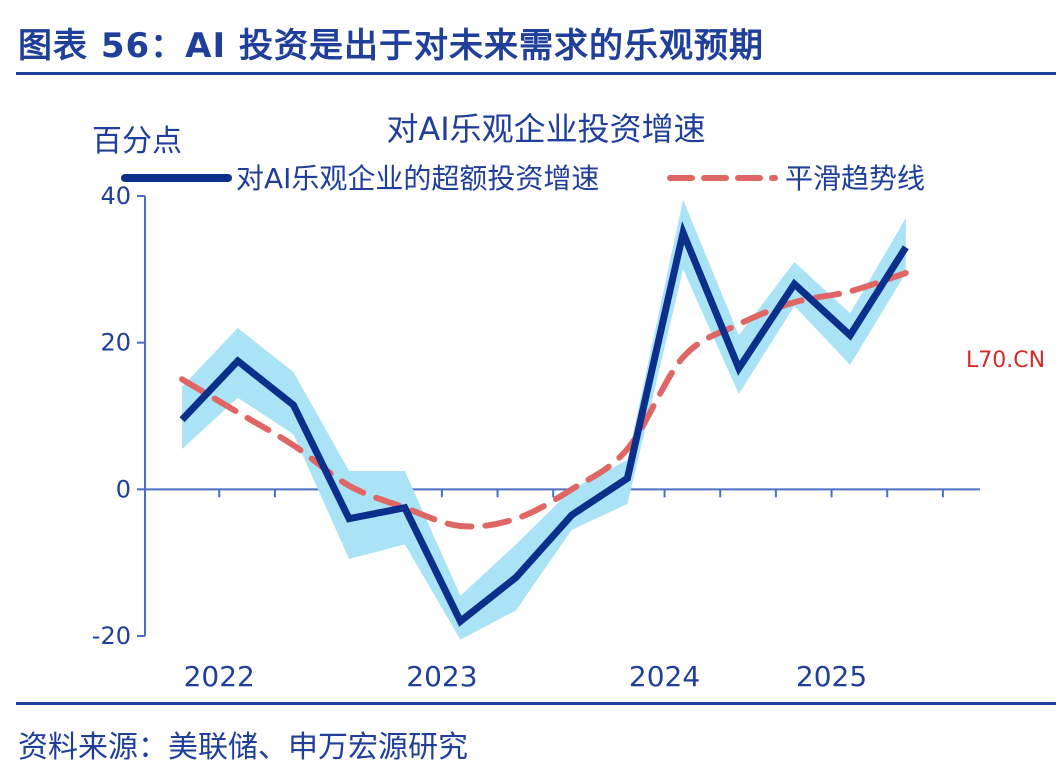  I want to click on y-tick-label: 20, so click(115, 343).